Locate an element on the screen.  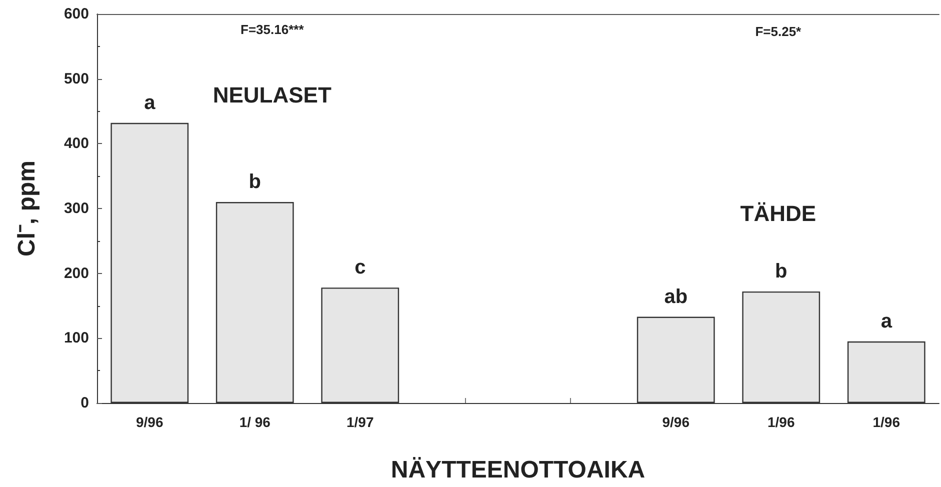
data-label: ab is located at coordinates (676, 297).